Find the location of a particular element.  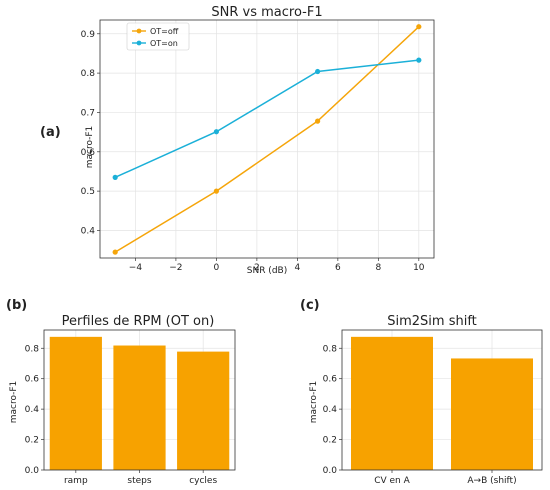

ticks-c: 0.0 0.2 0.4 0.6 0.8 CV en A A→B (shift) is located at coordinates (420, 415).